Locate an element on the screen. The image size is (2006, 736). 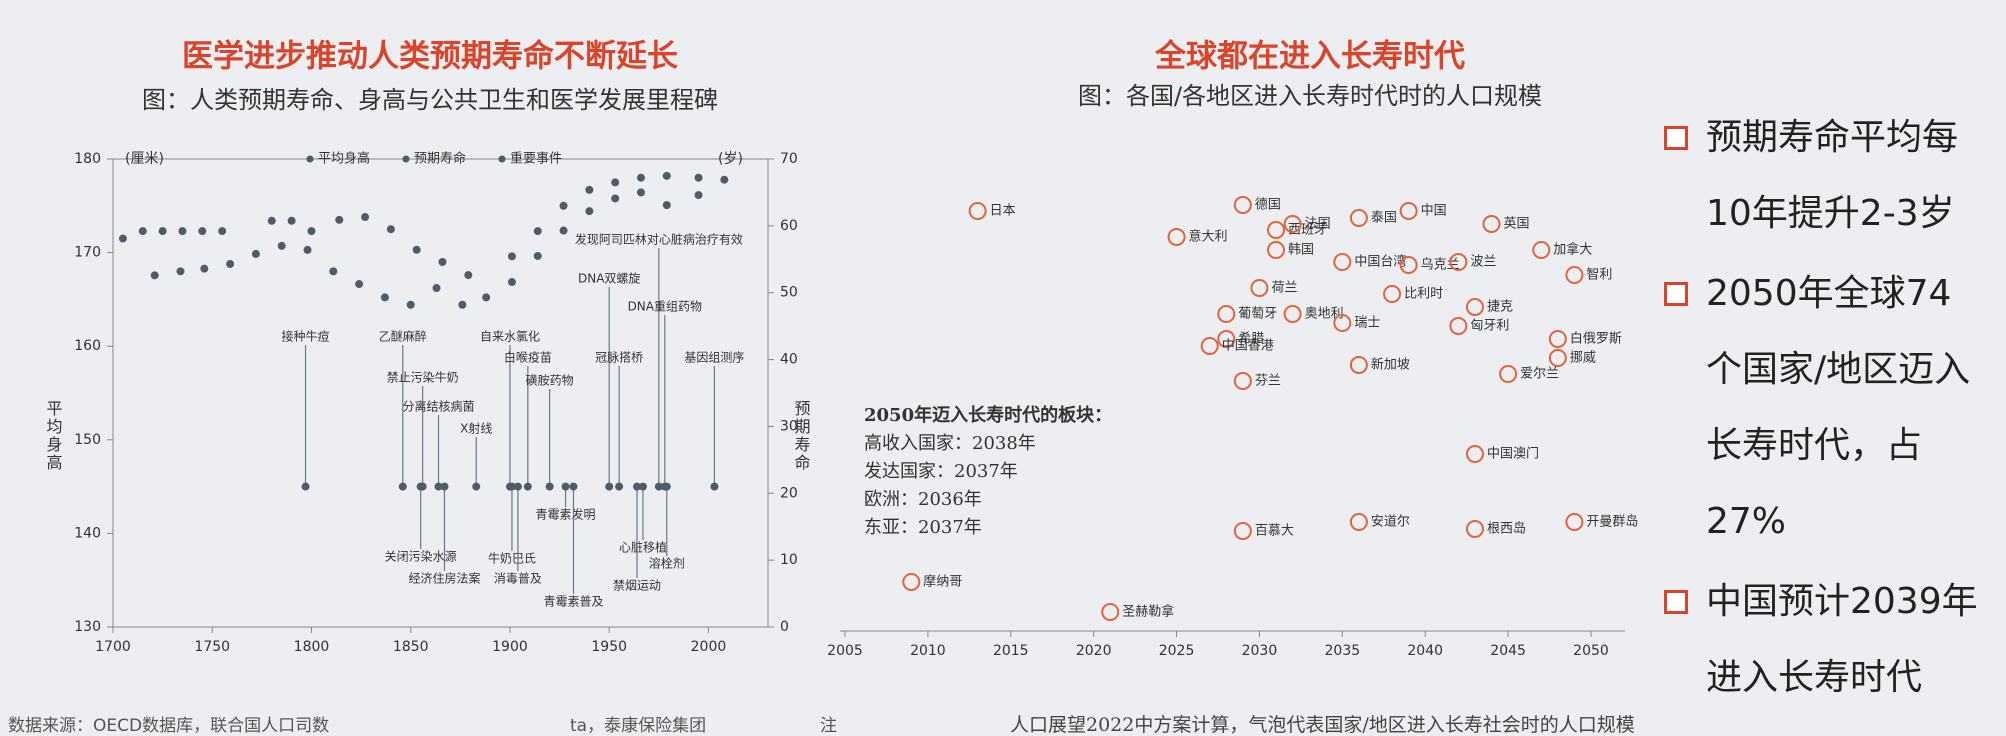
bubble-label: 奥地利 is located at coordinates (1324, 314).